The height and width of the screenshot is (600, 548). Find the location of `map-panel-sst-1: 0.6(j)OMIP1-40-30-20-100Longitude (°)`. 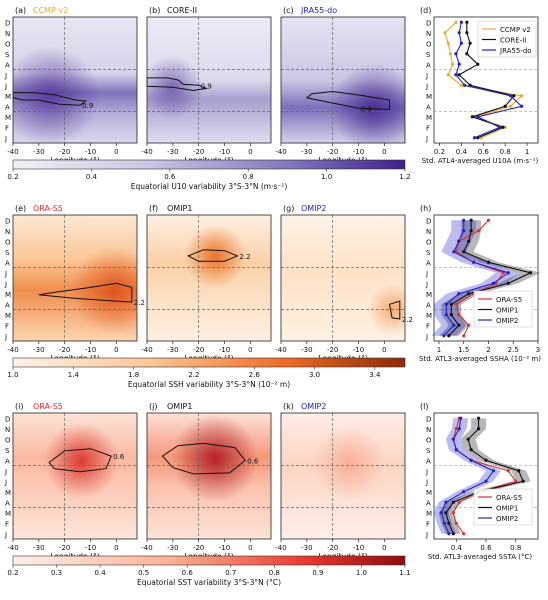

map-panel-sst-1: 0.6(j)OMIP1-40-30-20-100Longitude (°) is located at coordinates (206, 481).